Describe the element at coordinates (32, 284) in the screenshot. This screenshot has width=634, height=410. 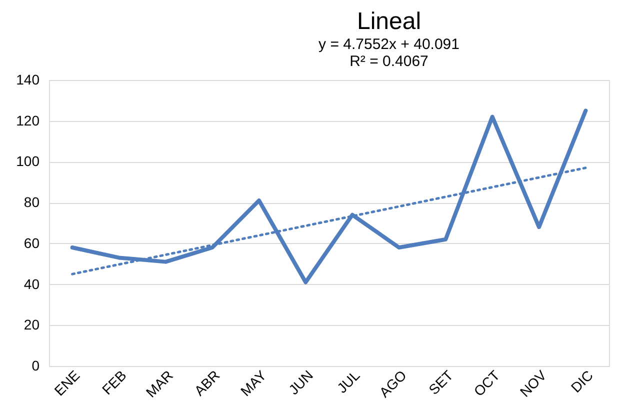
I see `y-tick-label: 40` at that location.